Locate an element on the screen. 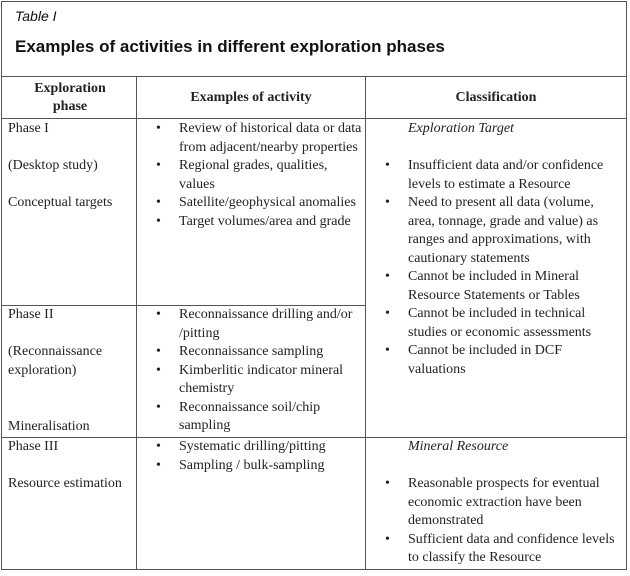 The width and height of the screenshot is (630, 576). activity: Sampling / bulk-sampling is located at coordinates (259, 466).